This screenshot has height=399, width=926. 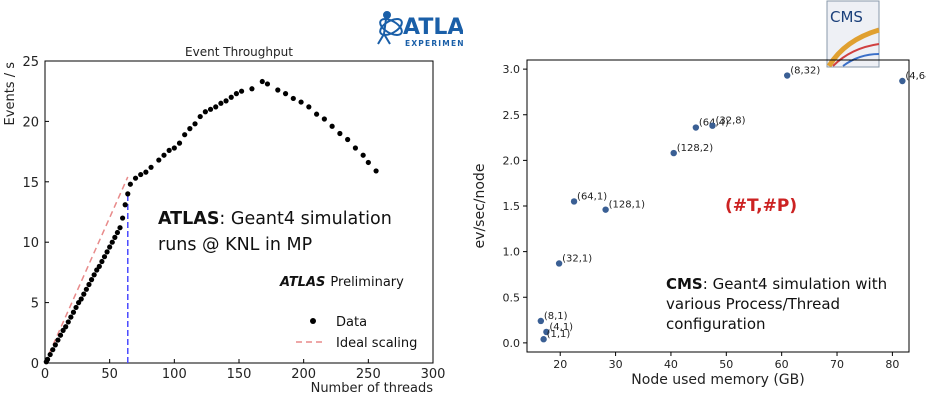 I want to click on legend-data-marker, so click(x=313, y=321).